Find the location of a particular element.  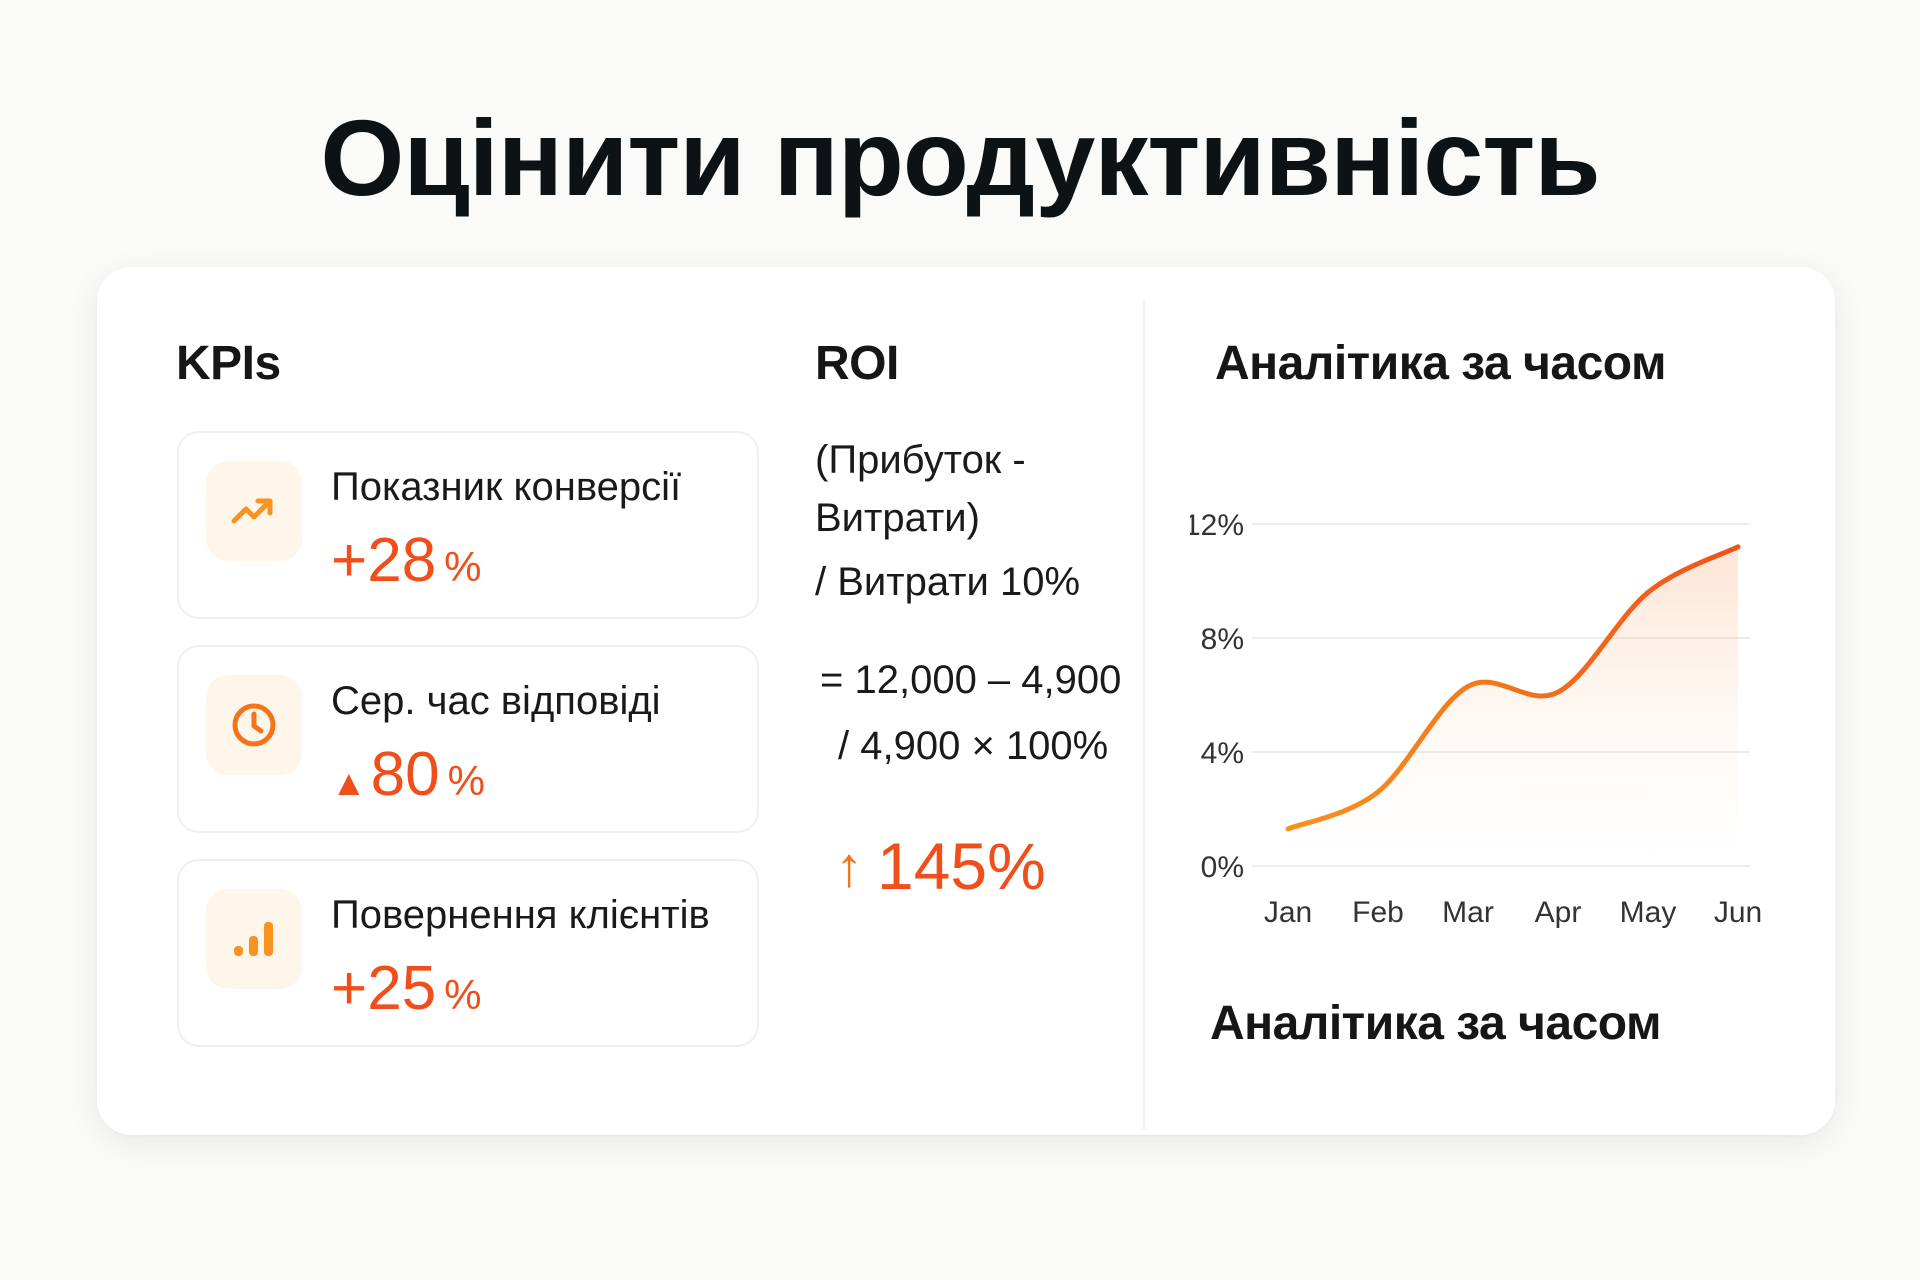

roi-result: ↑ 145% is located at coordinates (940, 866).